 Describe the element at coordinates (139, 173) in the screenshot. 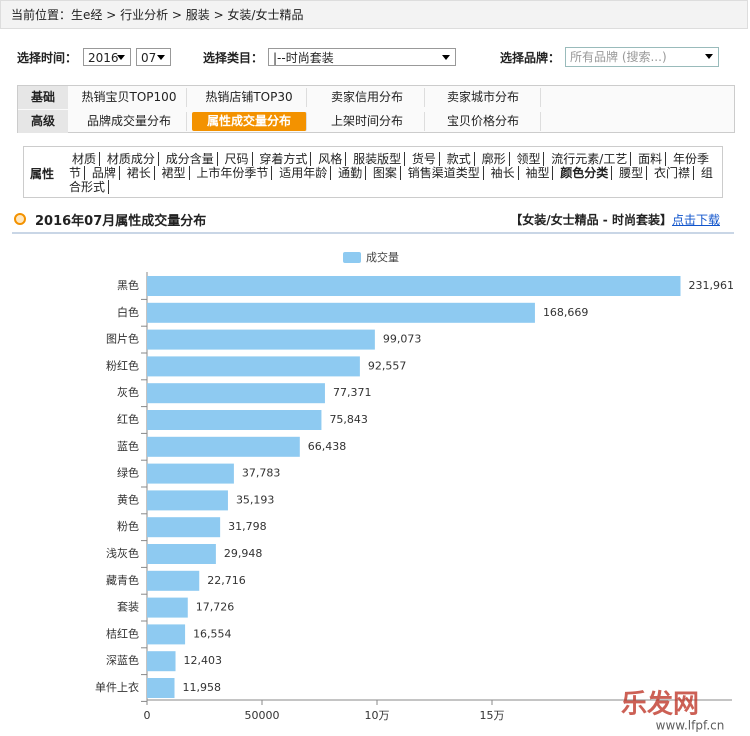

I see `attribute: 裙长` at that location.